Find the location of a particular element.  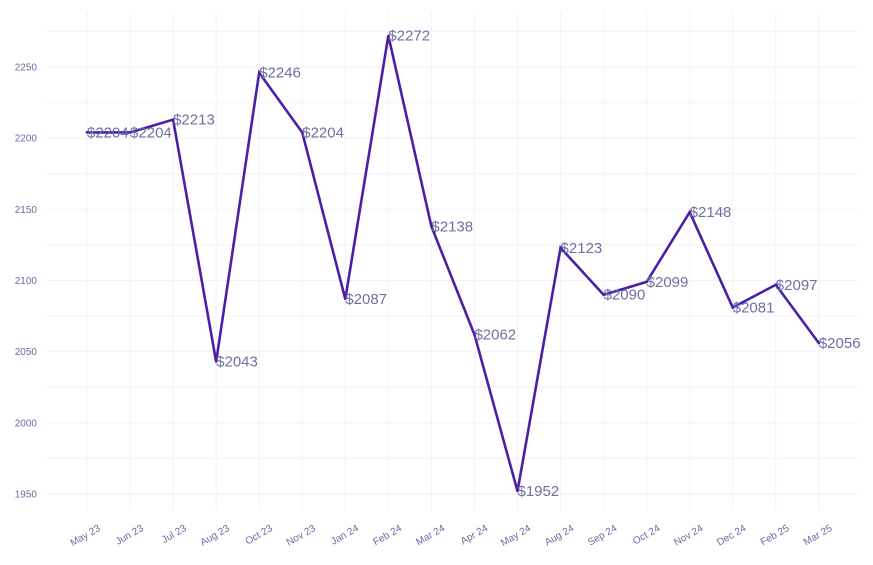

x-tick-label: Aug 23 is located at coordinates (215, 536).